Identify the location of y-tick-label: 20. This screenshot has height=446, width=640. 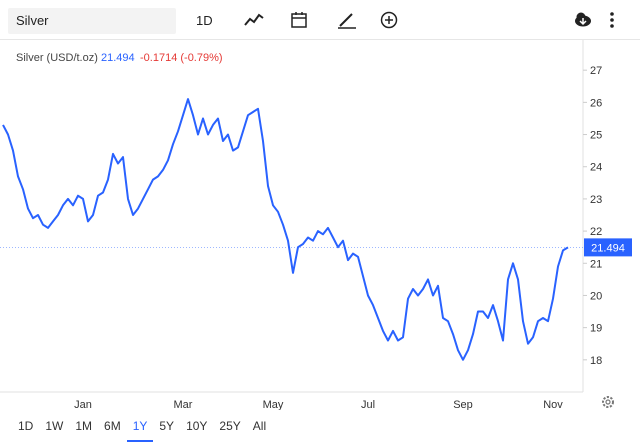
(596, 296).